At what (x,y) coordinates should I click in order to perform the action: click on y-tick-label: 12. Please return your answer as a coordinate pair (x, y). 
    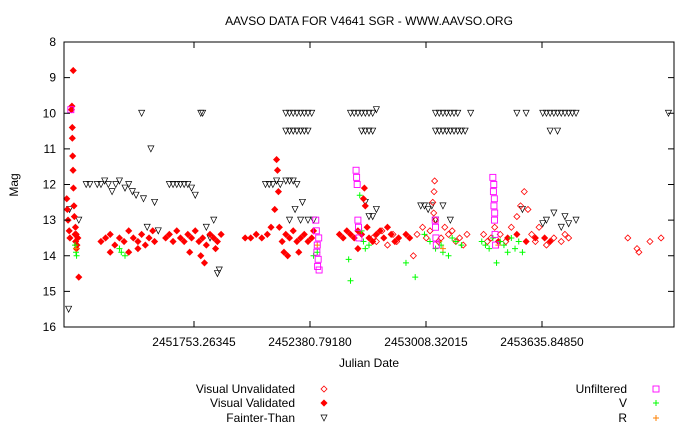
    Looking at the image, I should click on (50, 185).